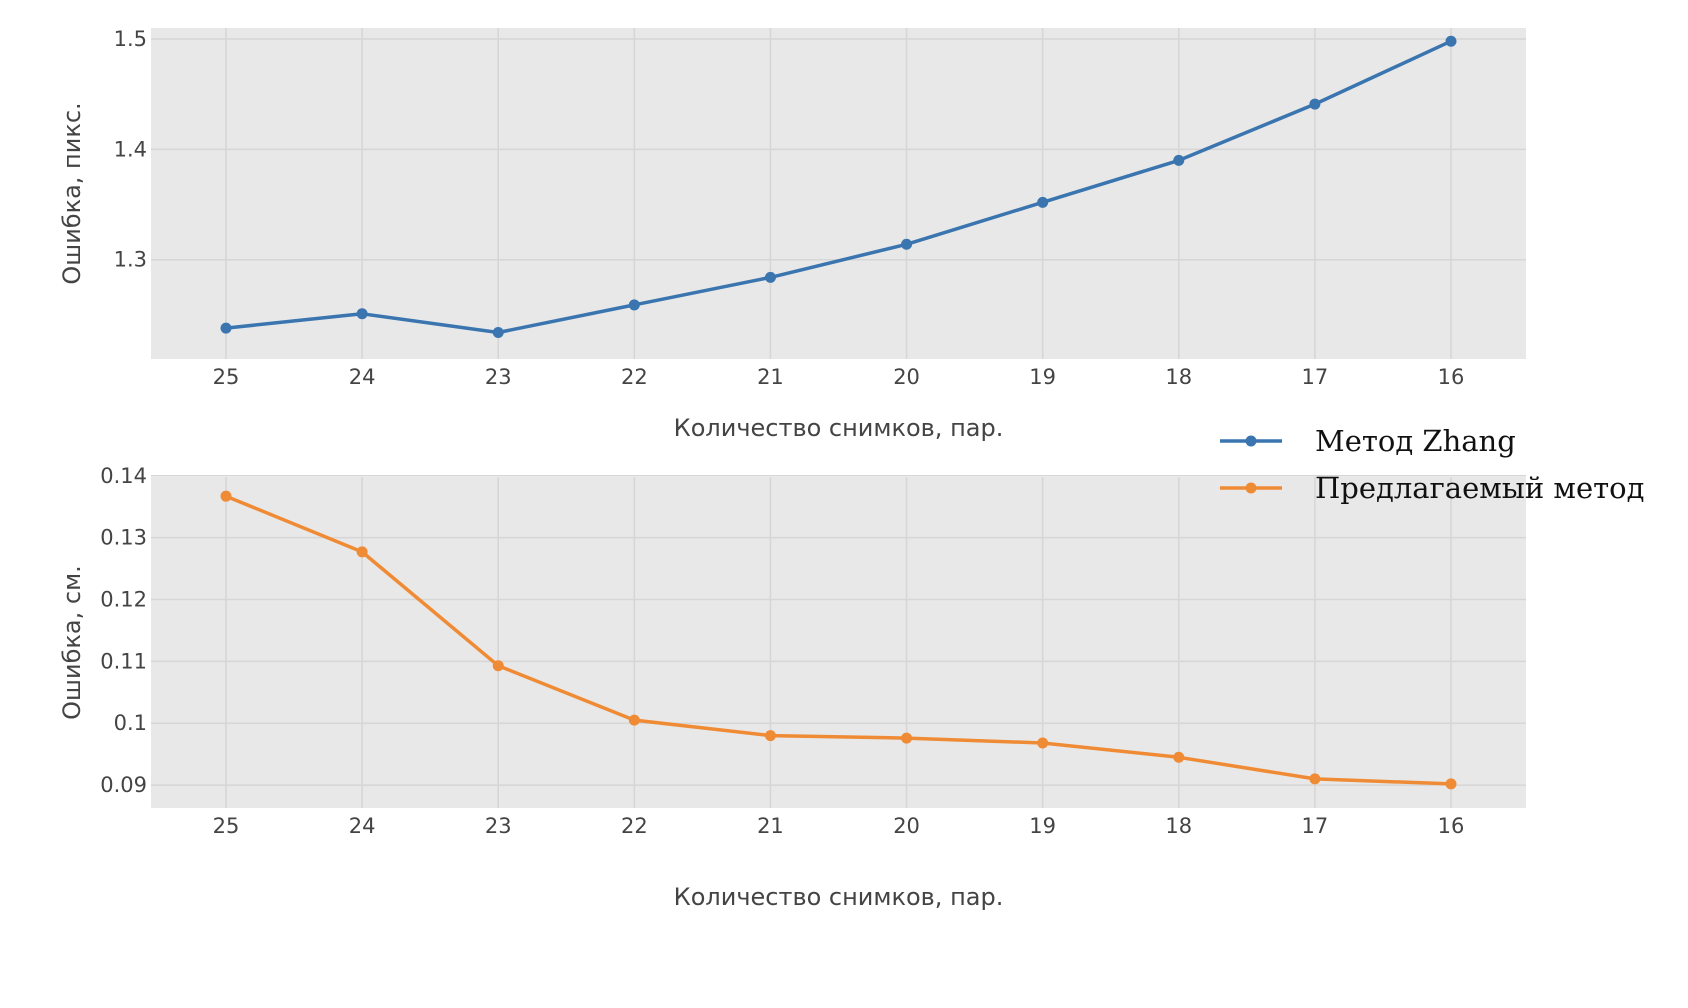  I want to click on chart-1-x-tick-label: 24, so click(362, 377).